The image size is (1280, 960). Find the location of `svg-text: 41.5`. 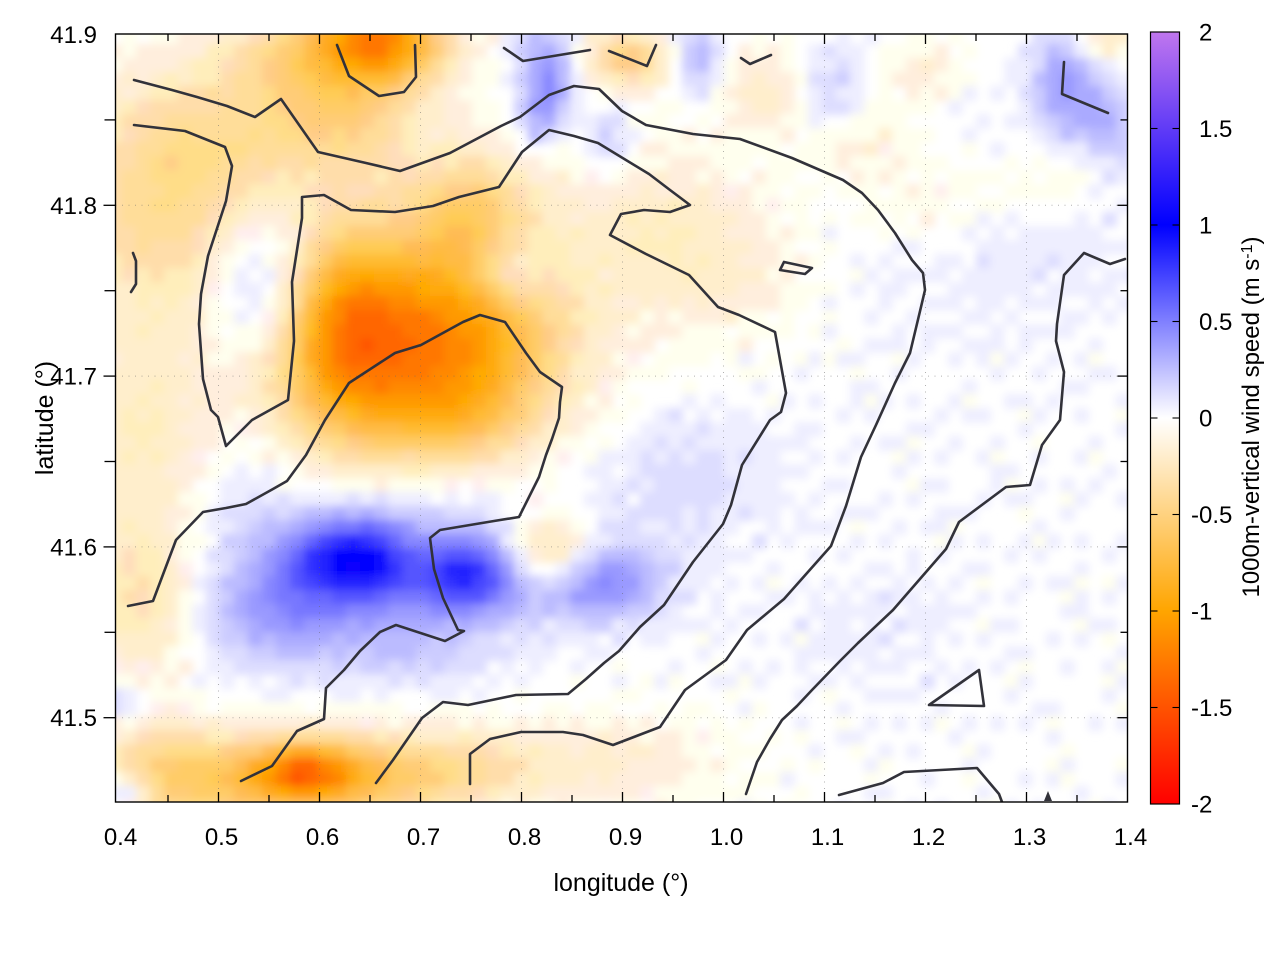

svg-text: 41.5 is located at coordinates (73, 718).